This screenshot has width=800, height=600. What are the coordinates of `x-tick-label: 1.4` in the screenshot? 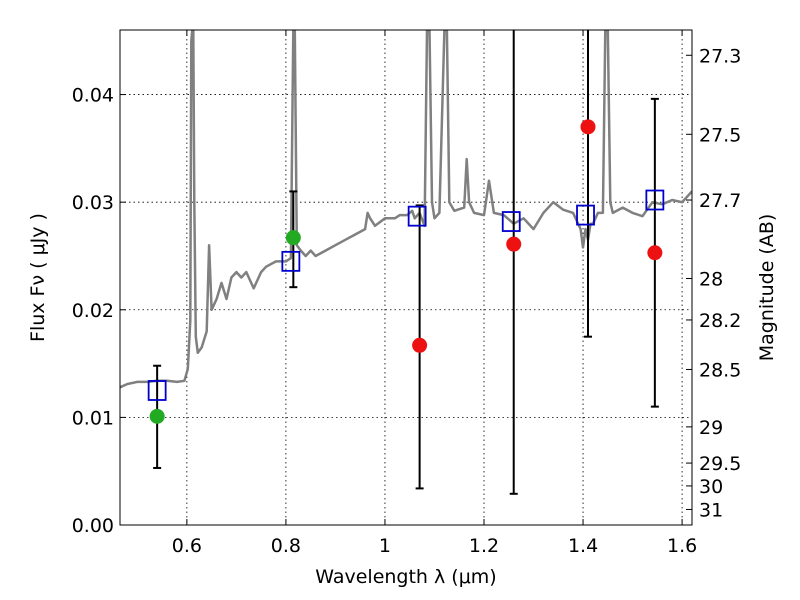 It's located at (583, 546).